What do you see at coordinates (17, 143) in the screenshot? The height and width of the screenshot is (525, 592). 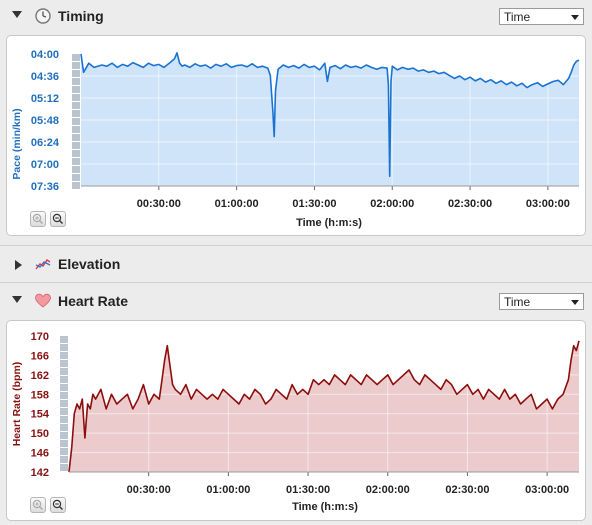 I see `pace-axis-title: Pace (min/km)` at bounding box center [17, 143].